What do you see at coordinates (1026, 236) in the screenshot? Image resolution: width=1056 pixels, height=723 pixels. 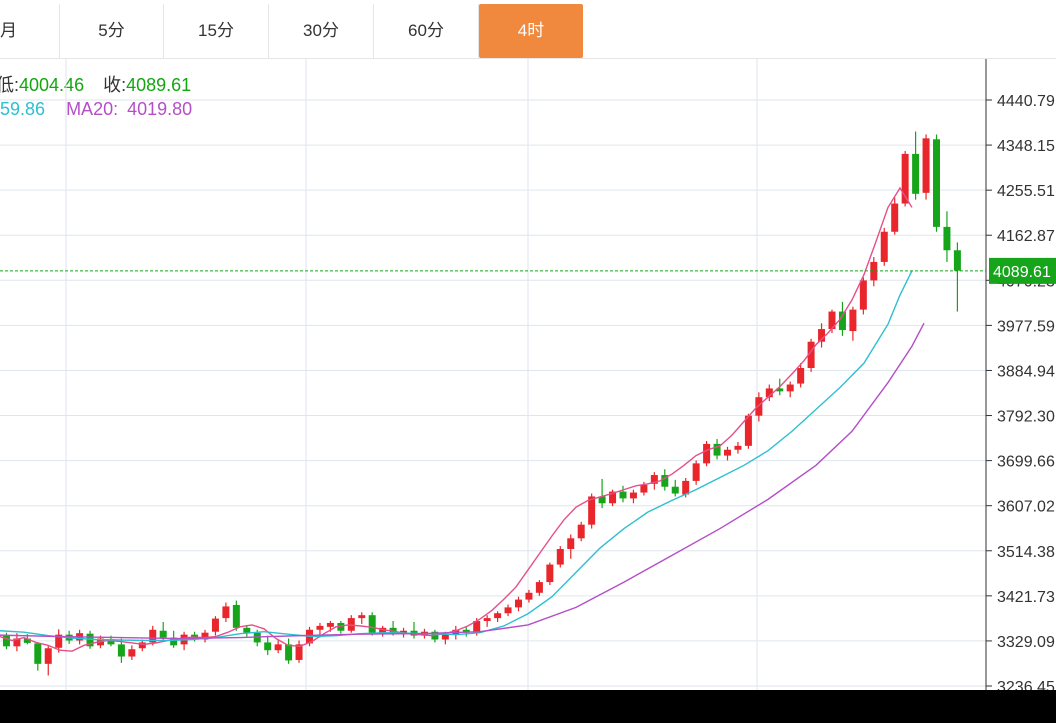 I see `y-tick-label: 4162.87` at bounding box center [1026, 236].